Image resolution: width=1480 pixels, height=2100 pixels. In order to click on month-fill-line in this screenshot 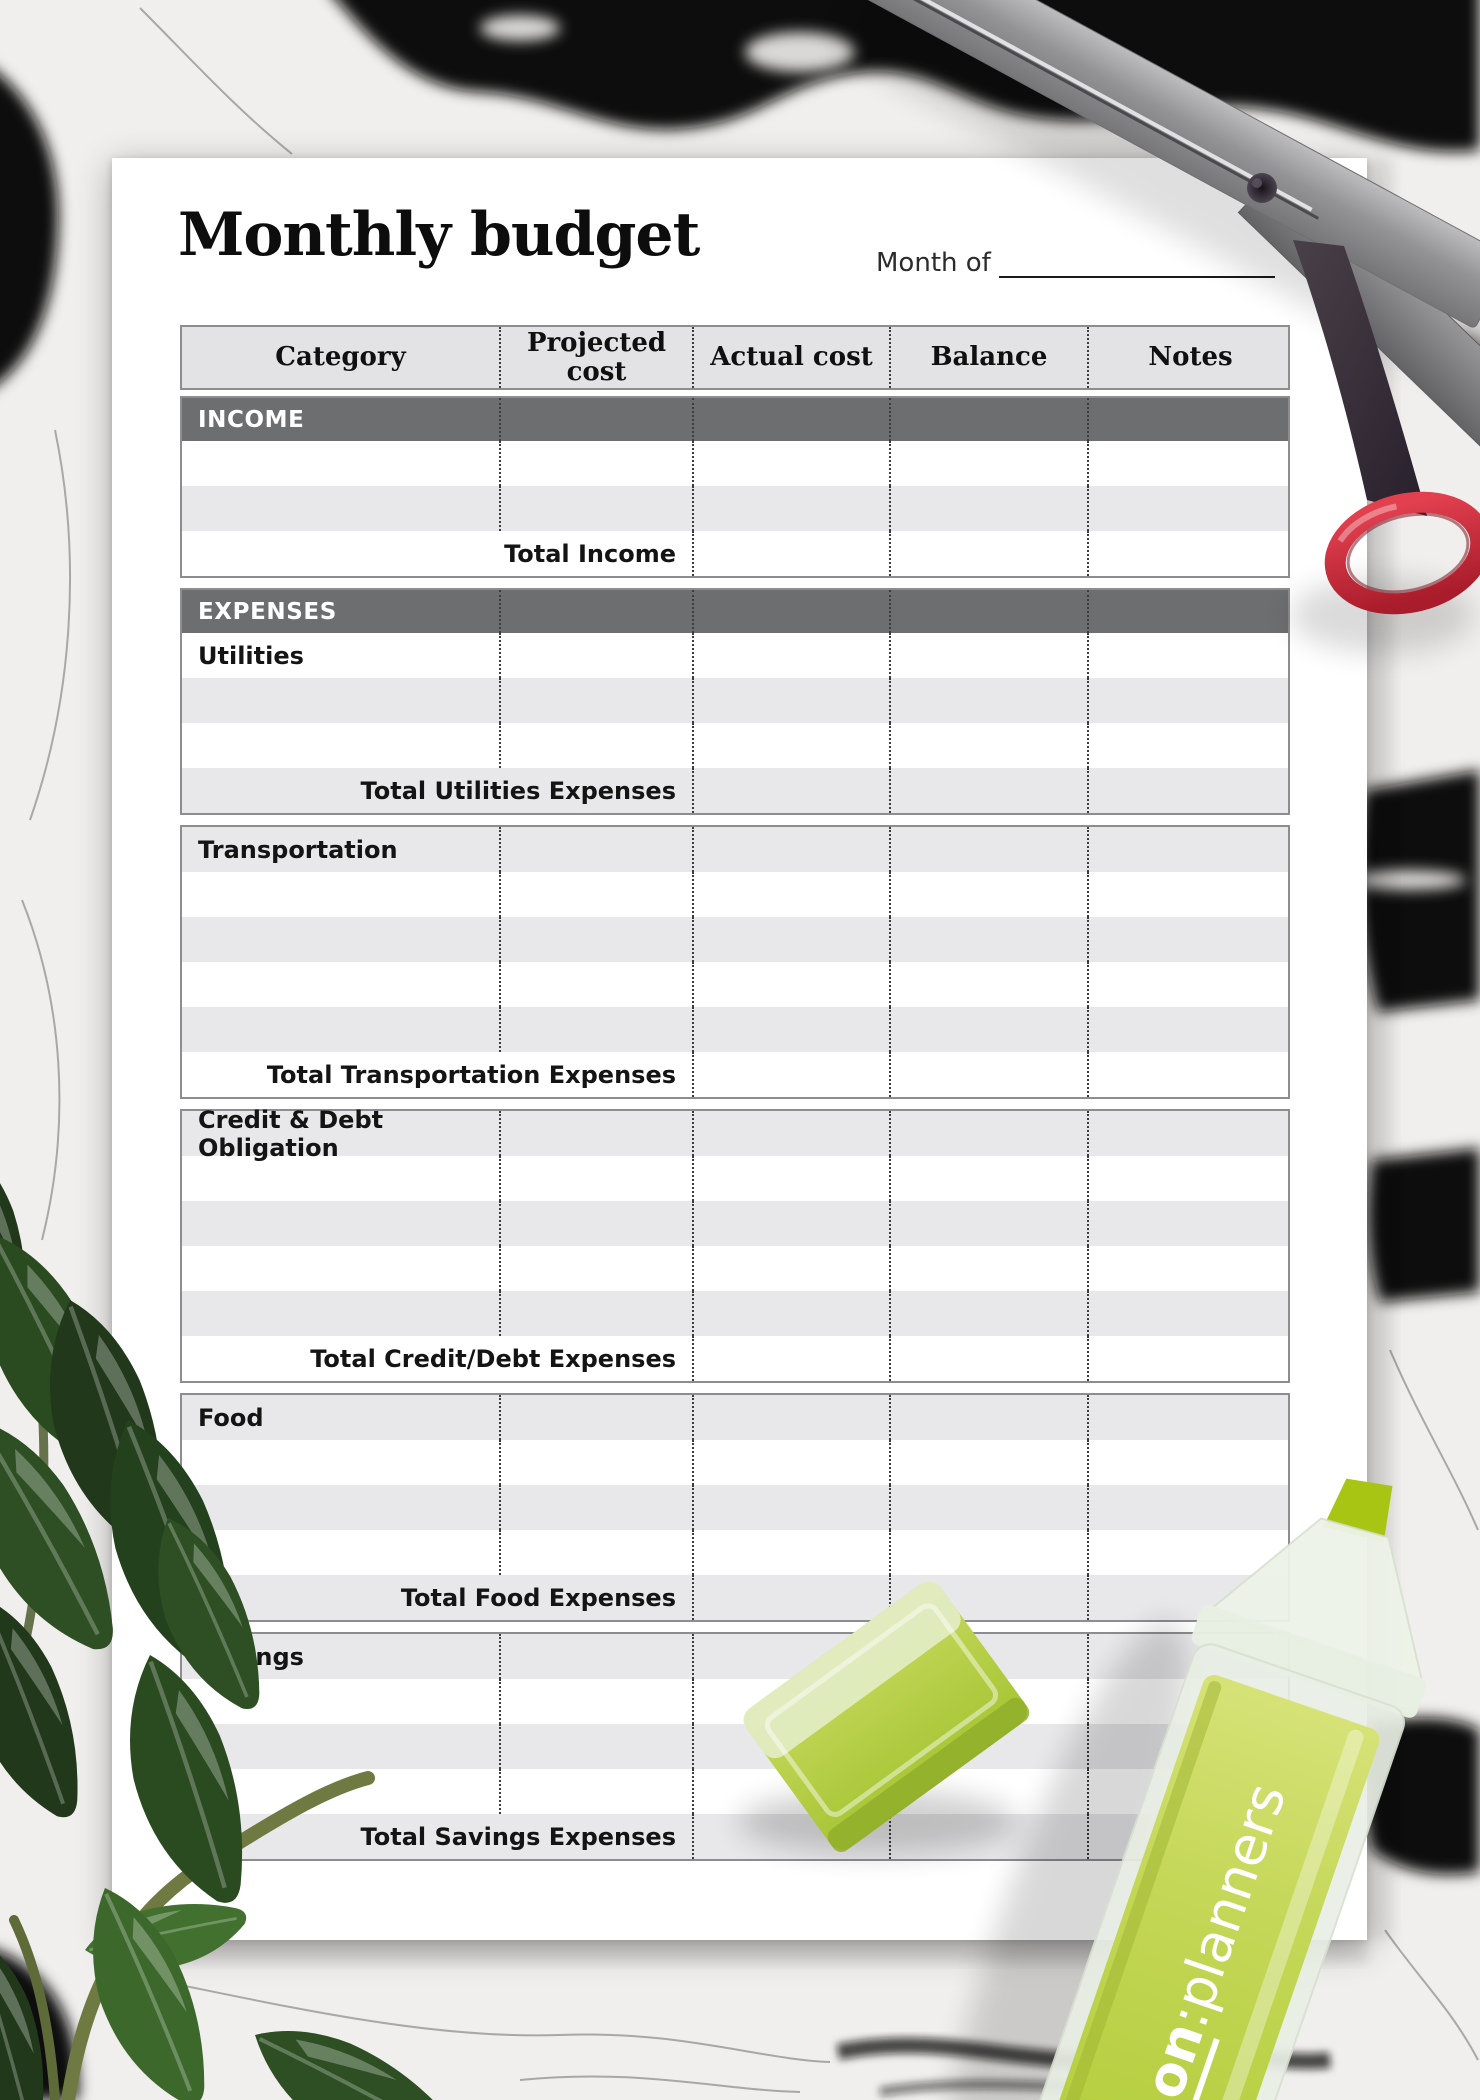, I will do `click(1136, 265)`.